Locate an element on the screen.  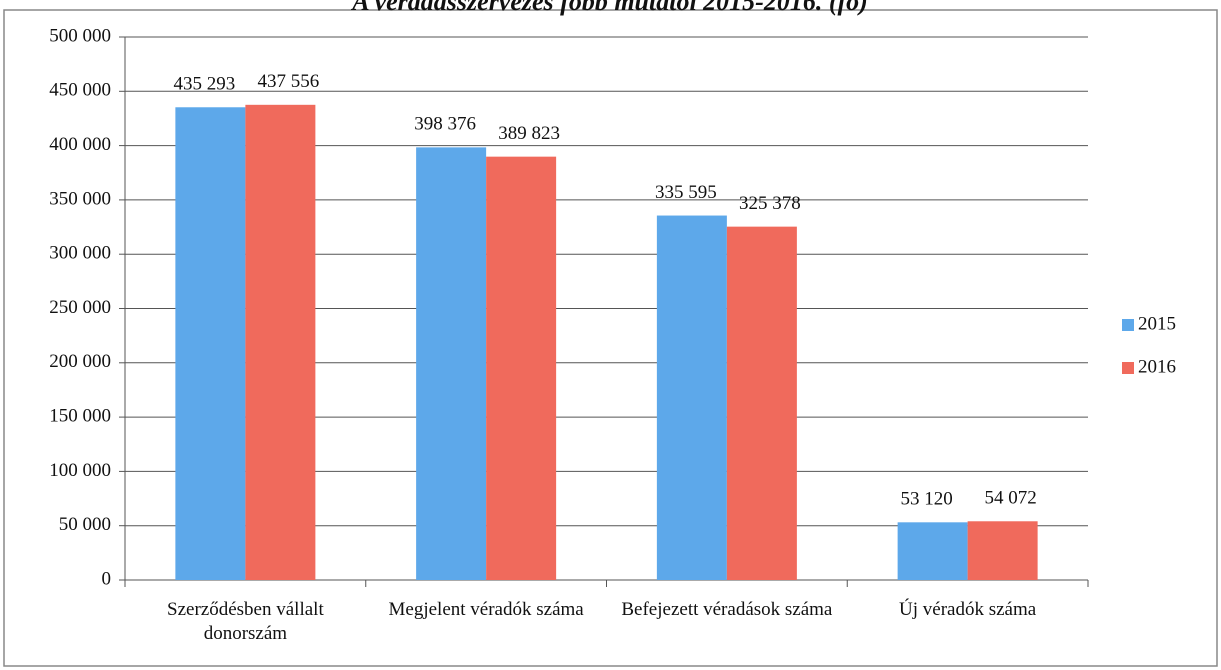
y-tick-label: 300 000 is located at coordinates (80, 253).